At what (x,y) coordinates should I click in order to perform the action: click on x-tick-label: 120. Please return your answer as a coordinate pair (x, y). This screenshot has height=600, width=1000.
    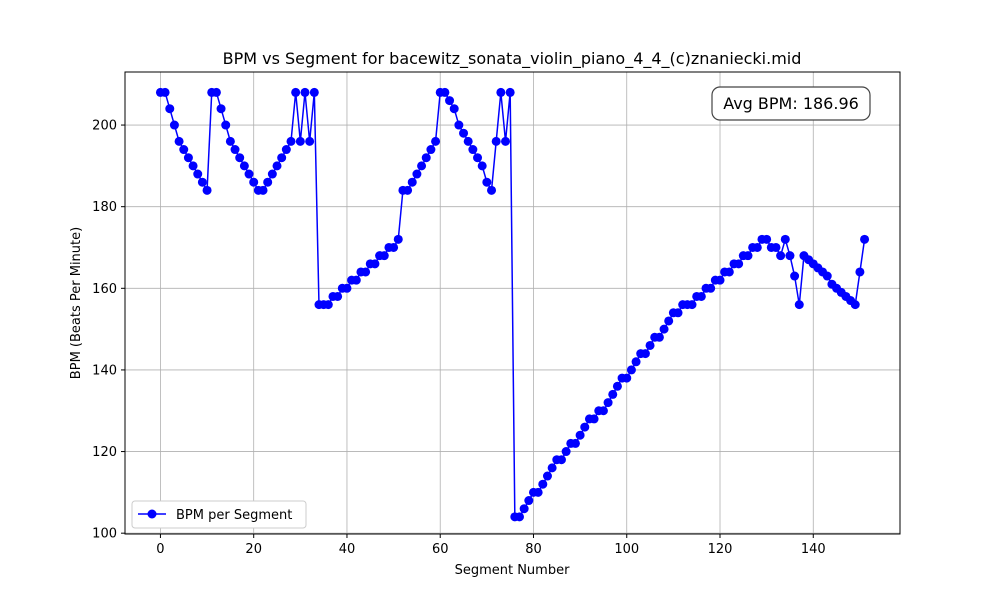
    Looking at the image, I should click on (720, 549).